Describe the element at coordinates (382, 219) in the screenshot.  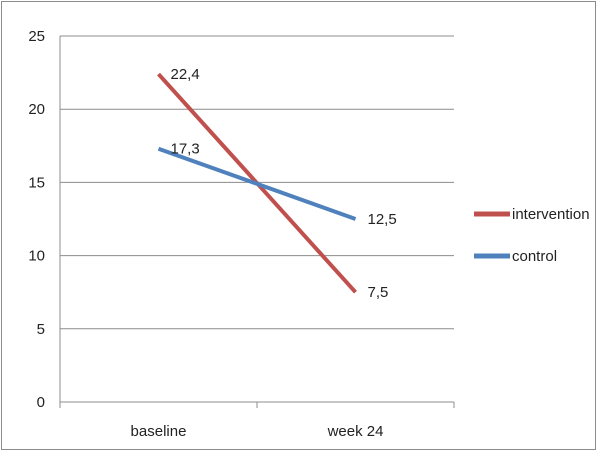
I see `data-label: 12,5` at that location.